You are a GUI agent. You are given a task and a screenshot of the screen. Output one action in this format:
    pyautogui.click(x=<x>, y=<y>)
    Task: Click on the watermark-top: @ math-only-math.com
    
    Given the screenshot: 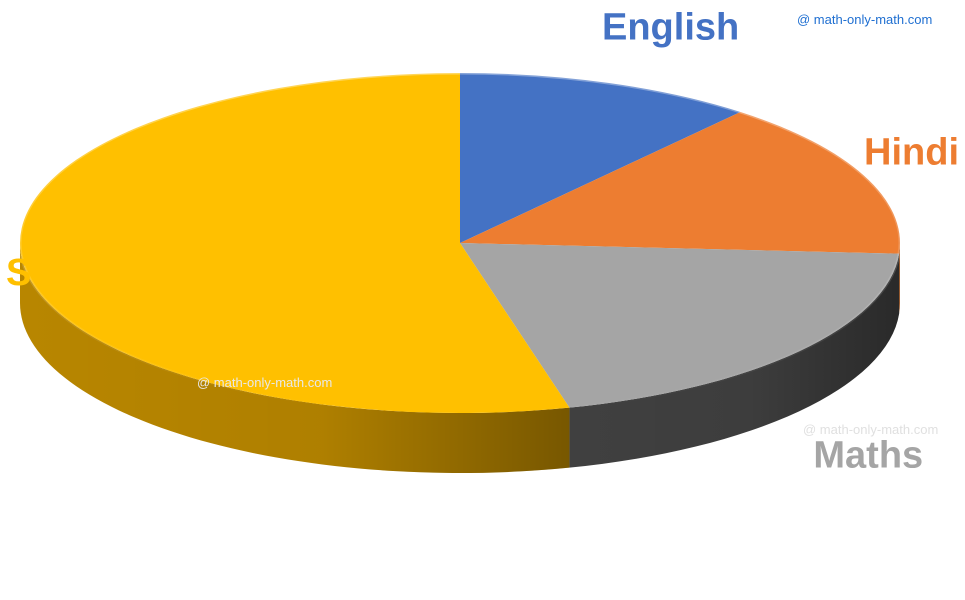 What is the action you would take?
    pyautogui.click(x=864, y=19)
    